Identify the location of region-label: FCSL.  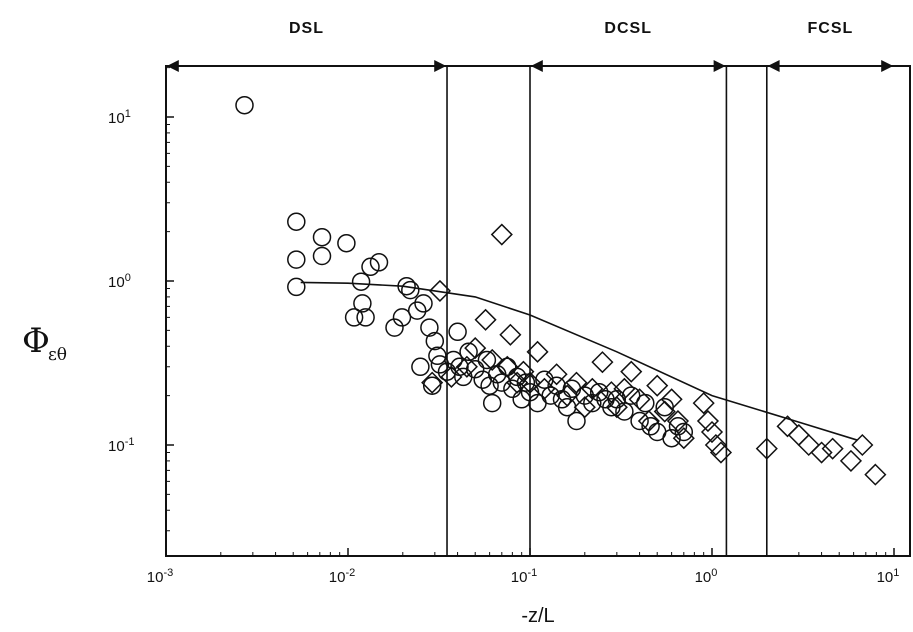
(831, 28).